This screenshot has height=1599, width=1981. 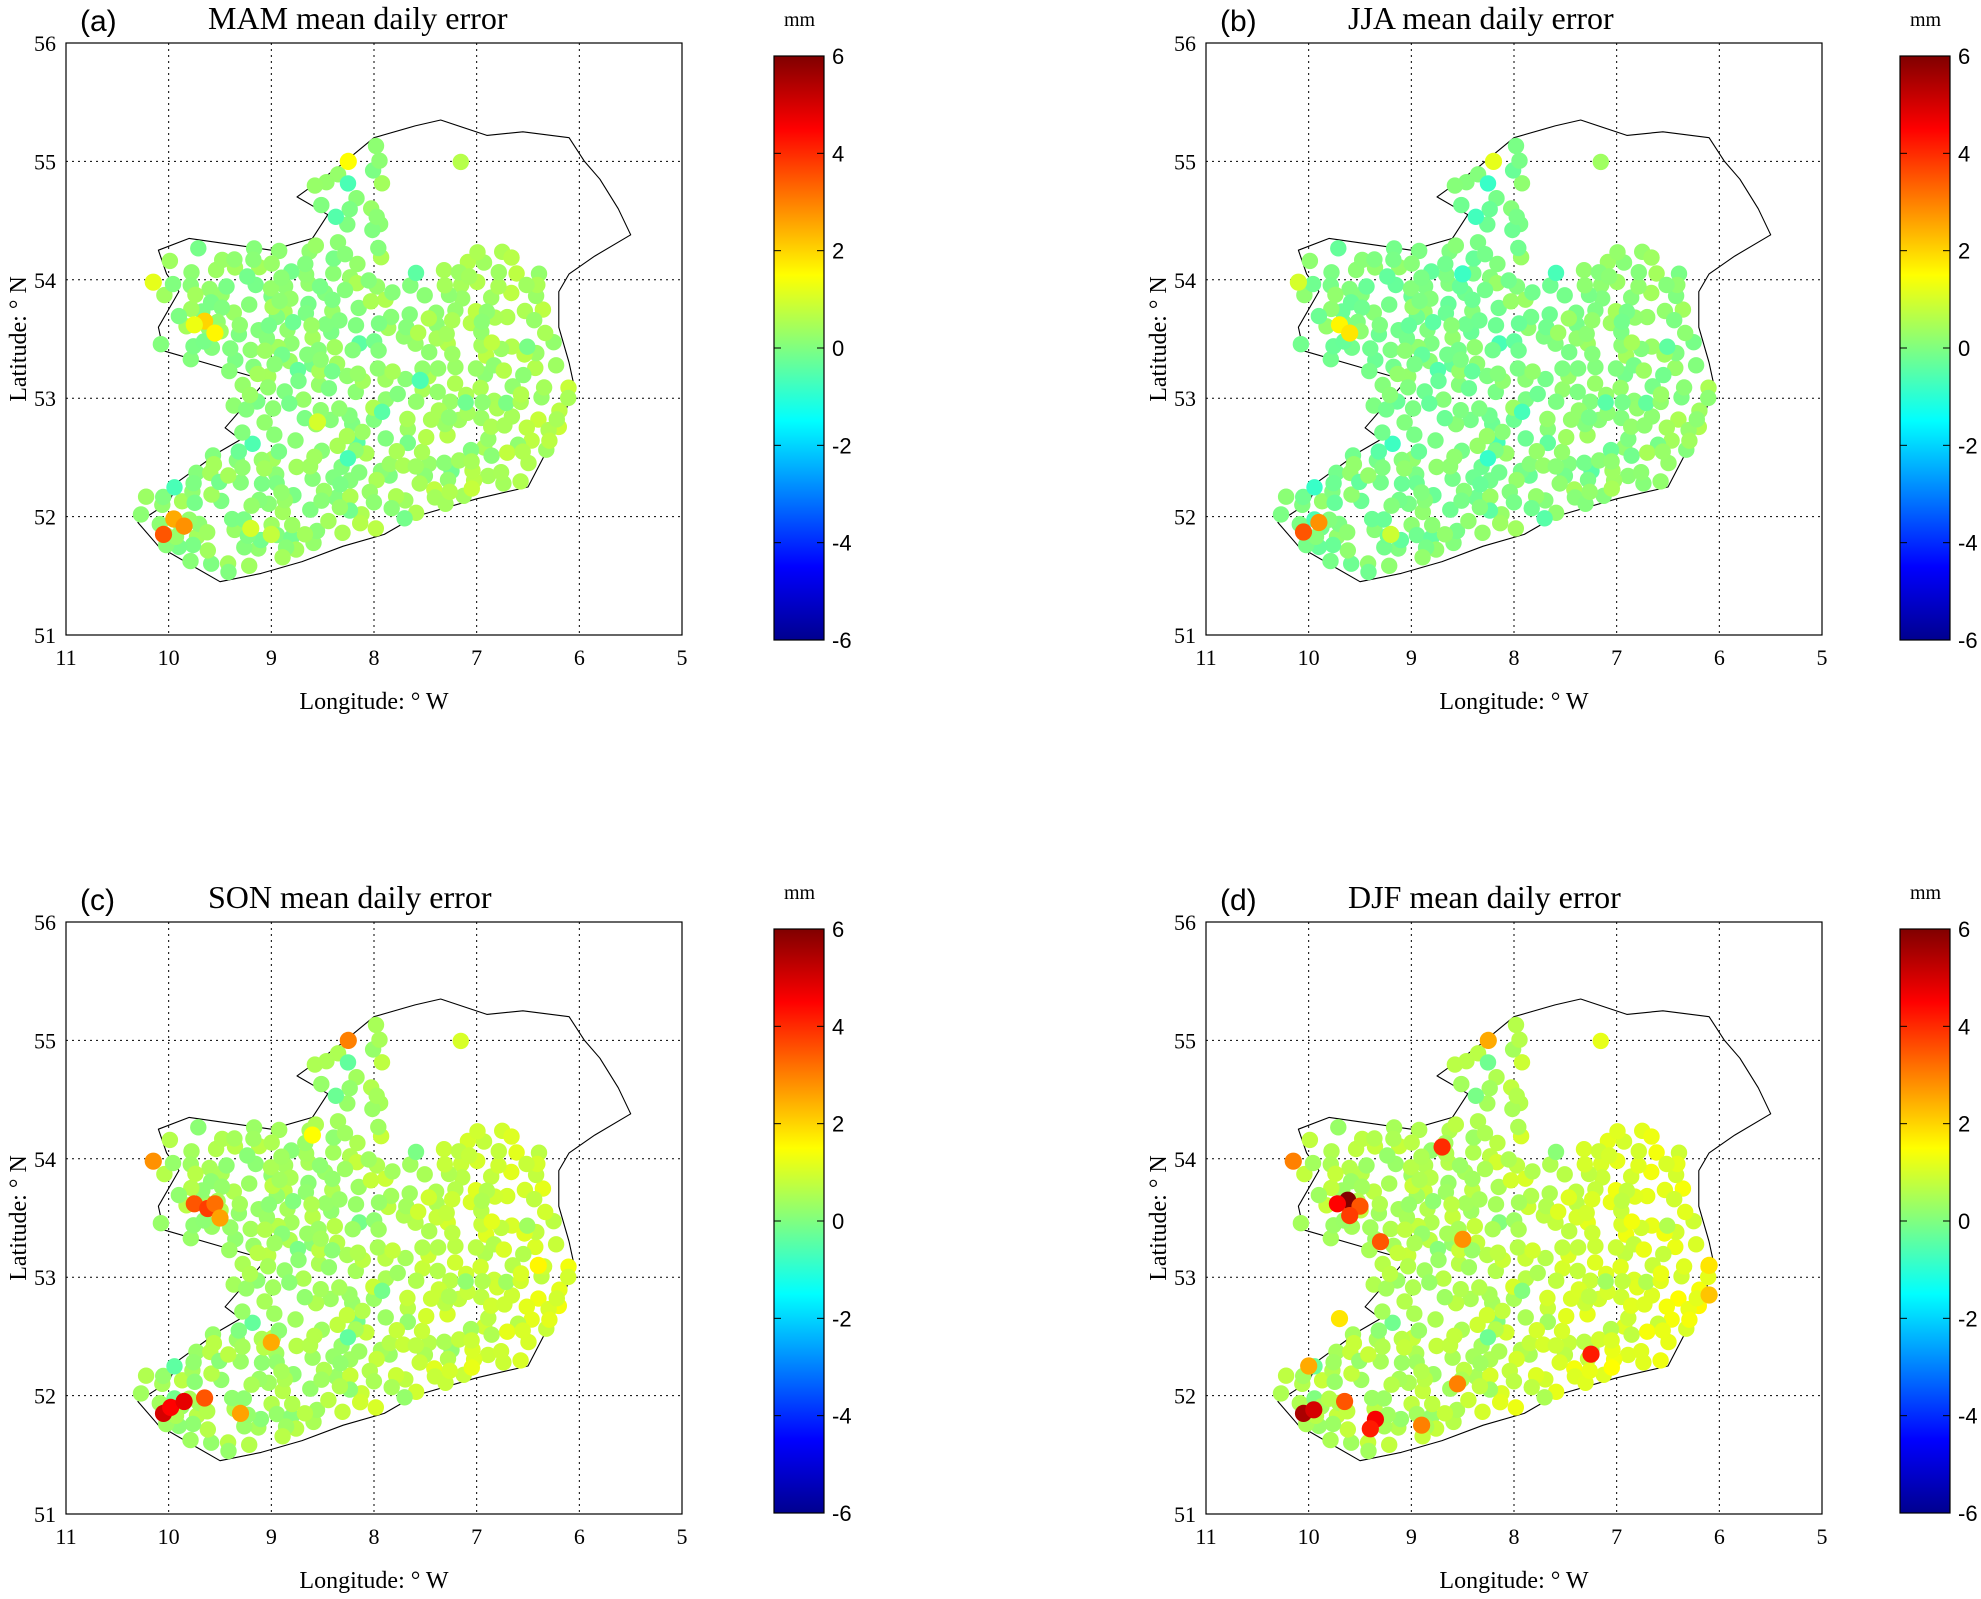 I want to click on colorbar-tick-label: 6, so click(x=838, y=56).